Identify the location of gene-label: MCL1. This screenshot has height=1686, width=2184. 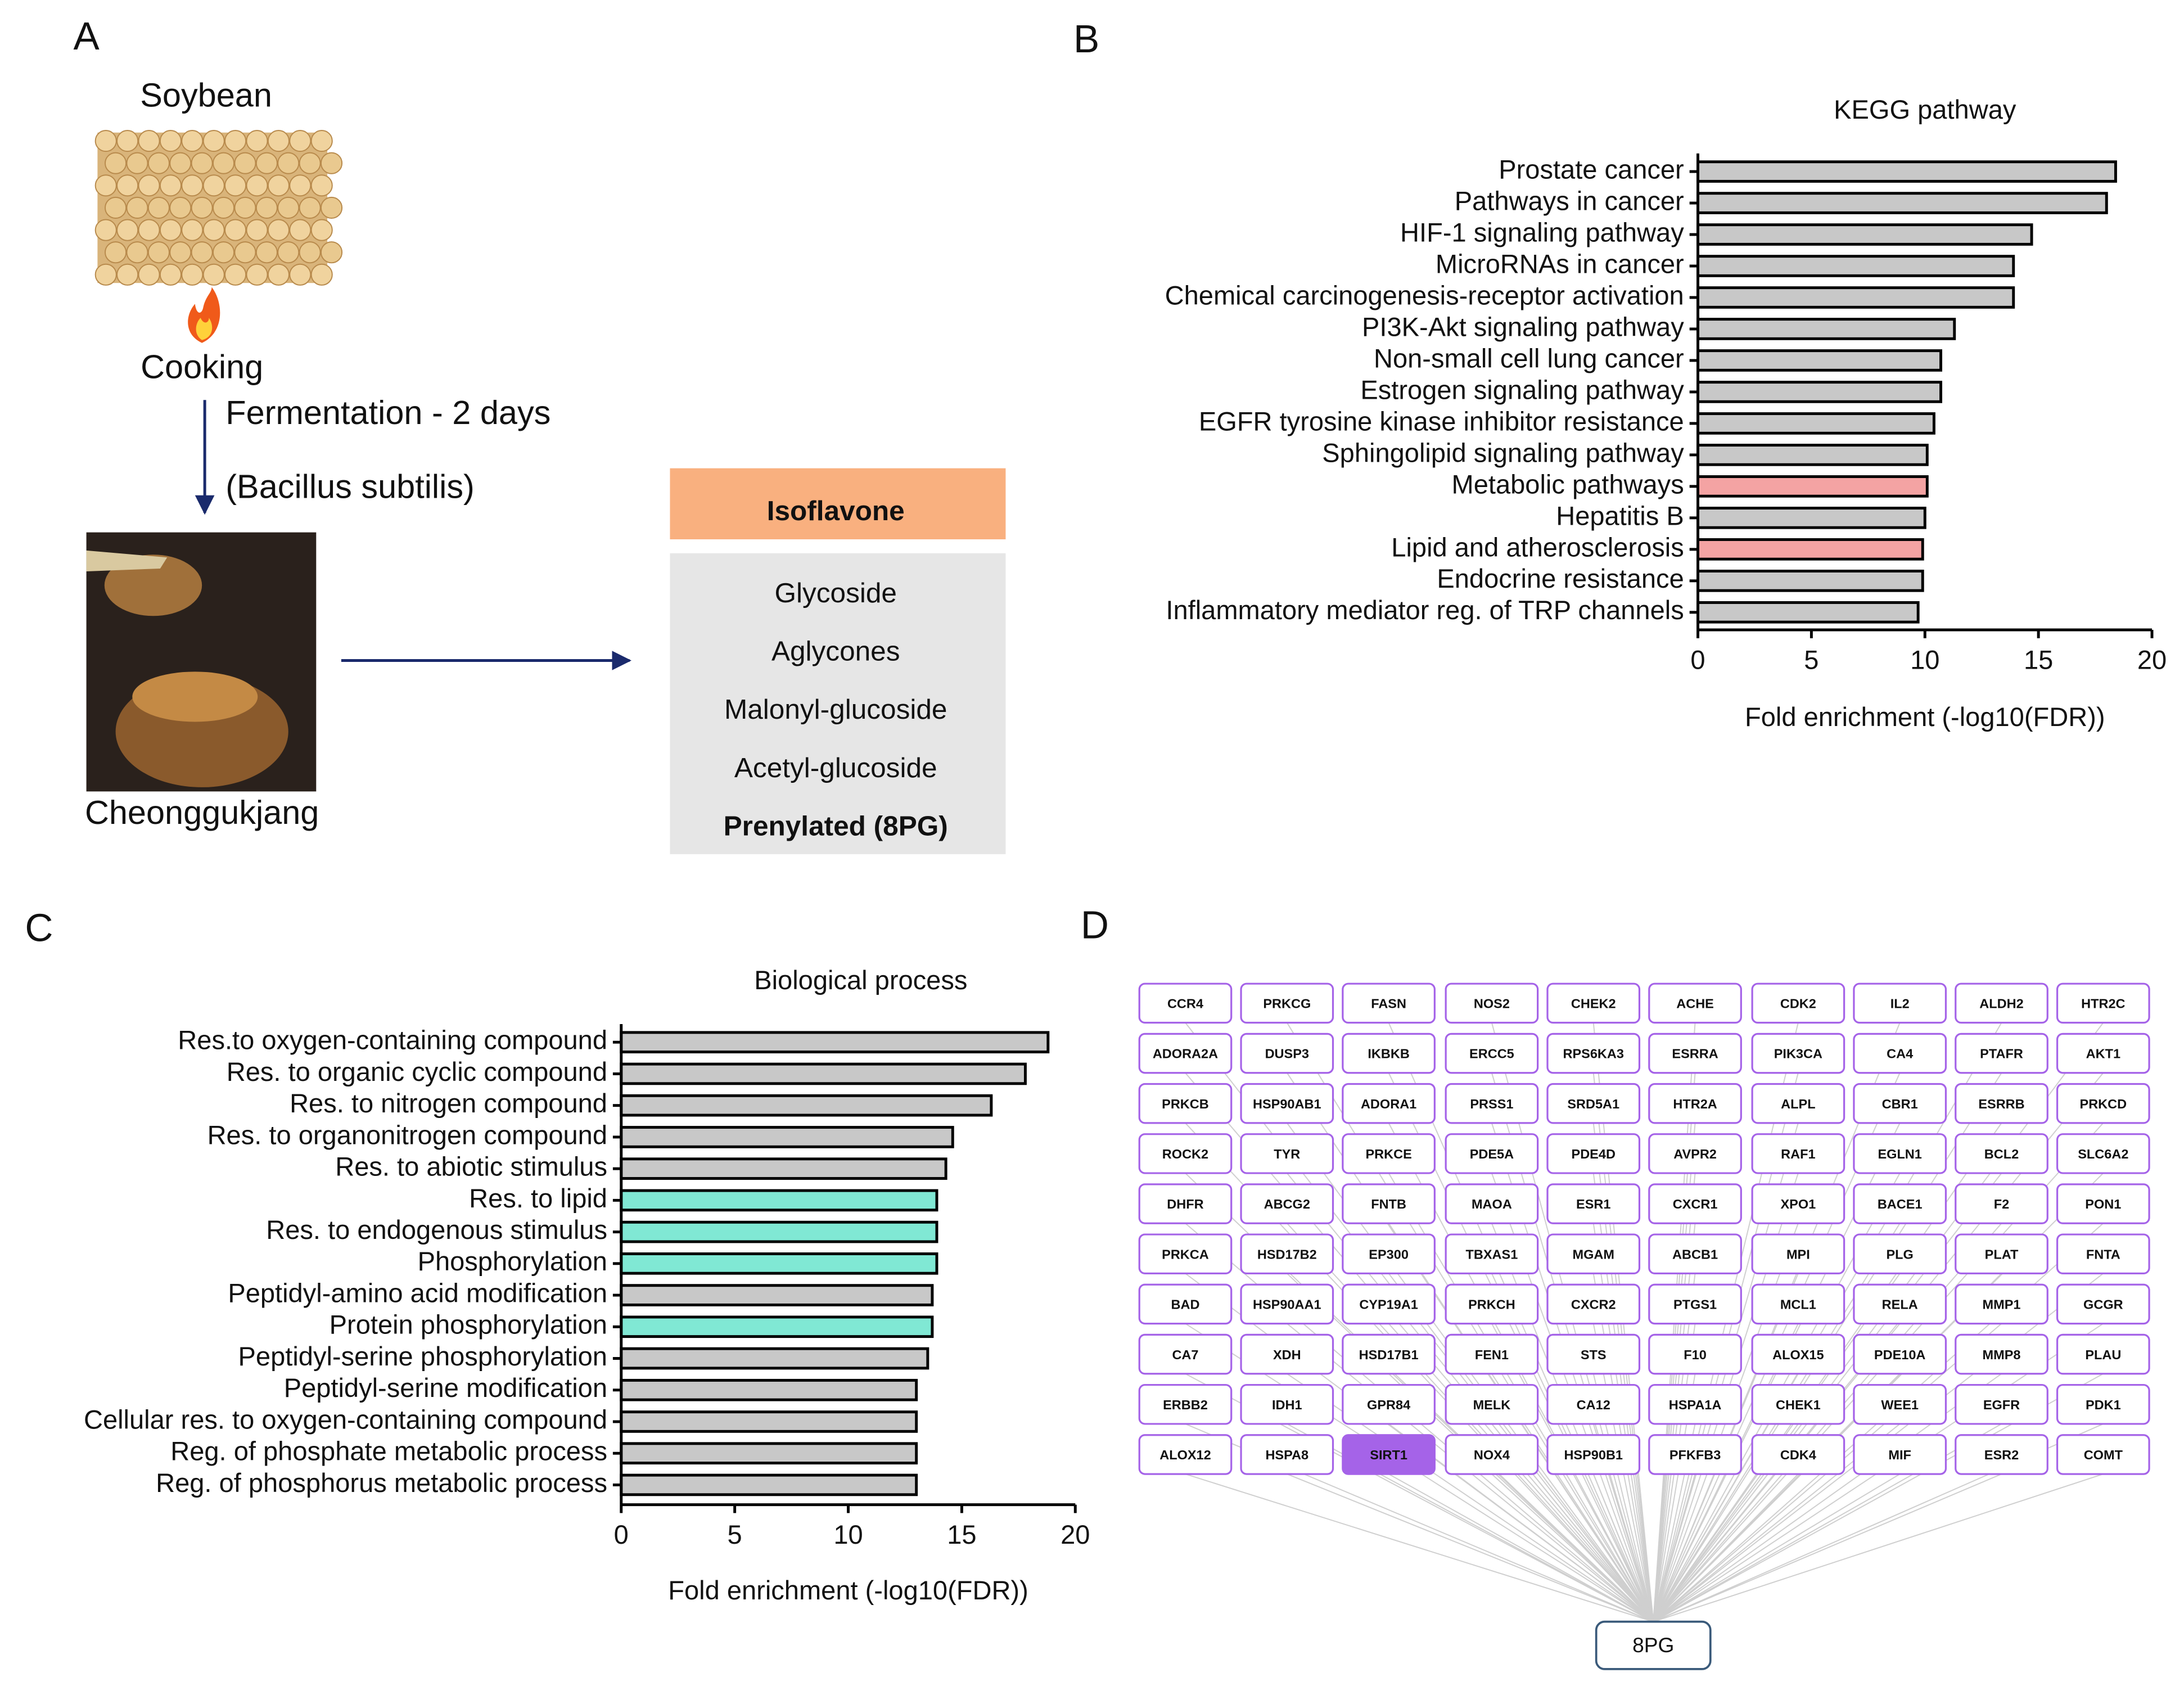
(1798, 1304).